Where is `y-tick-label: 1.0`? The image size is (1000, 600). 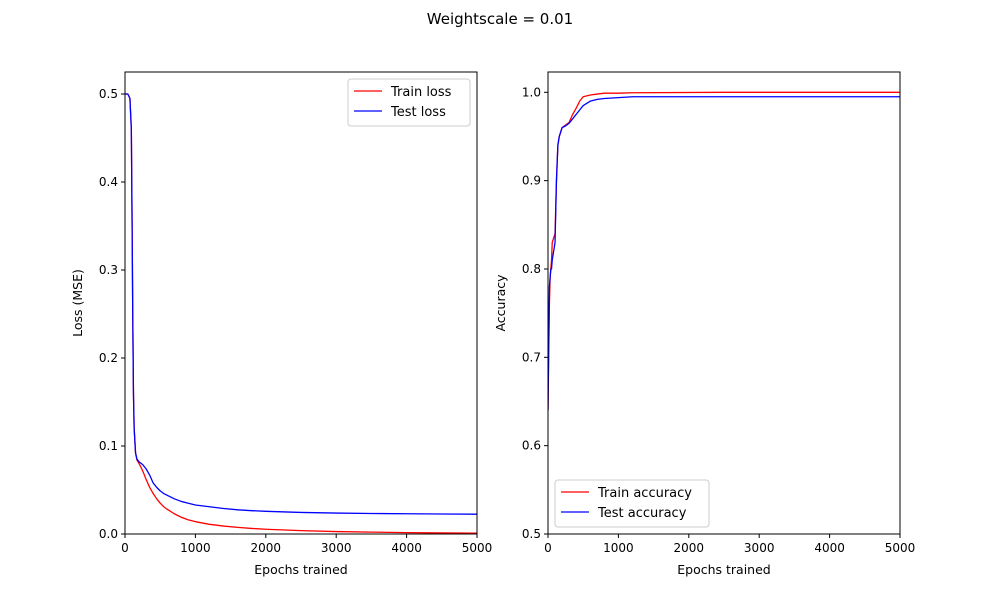
y-tick-label: 1.0 is located at coordinates (531, 92).